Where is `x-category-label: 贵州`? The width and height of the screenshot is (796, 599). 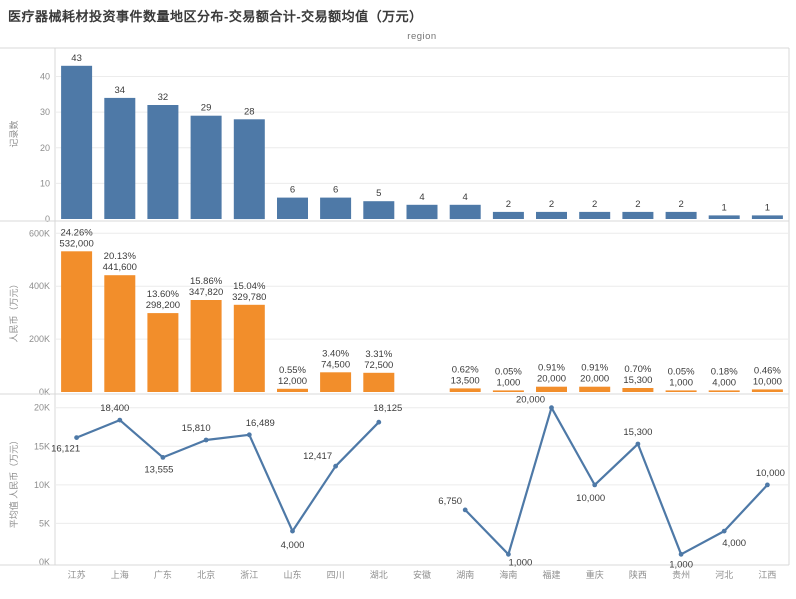
x-category-label: 贵州 is located at coordinates (681, 574).